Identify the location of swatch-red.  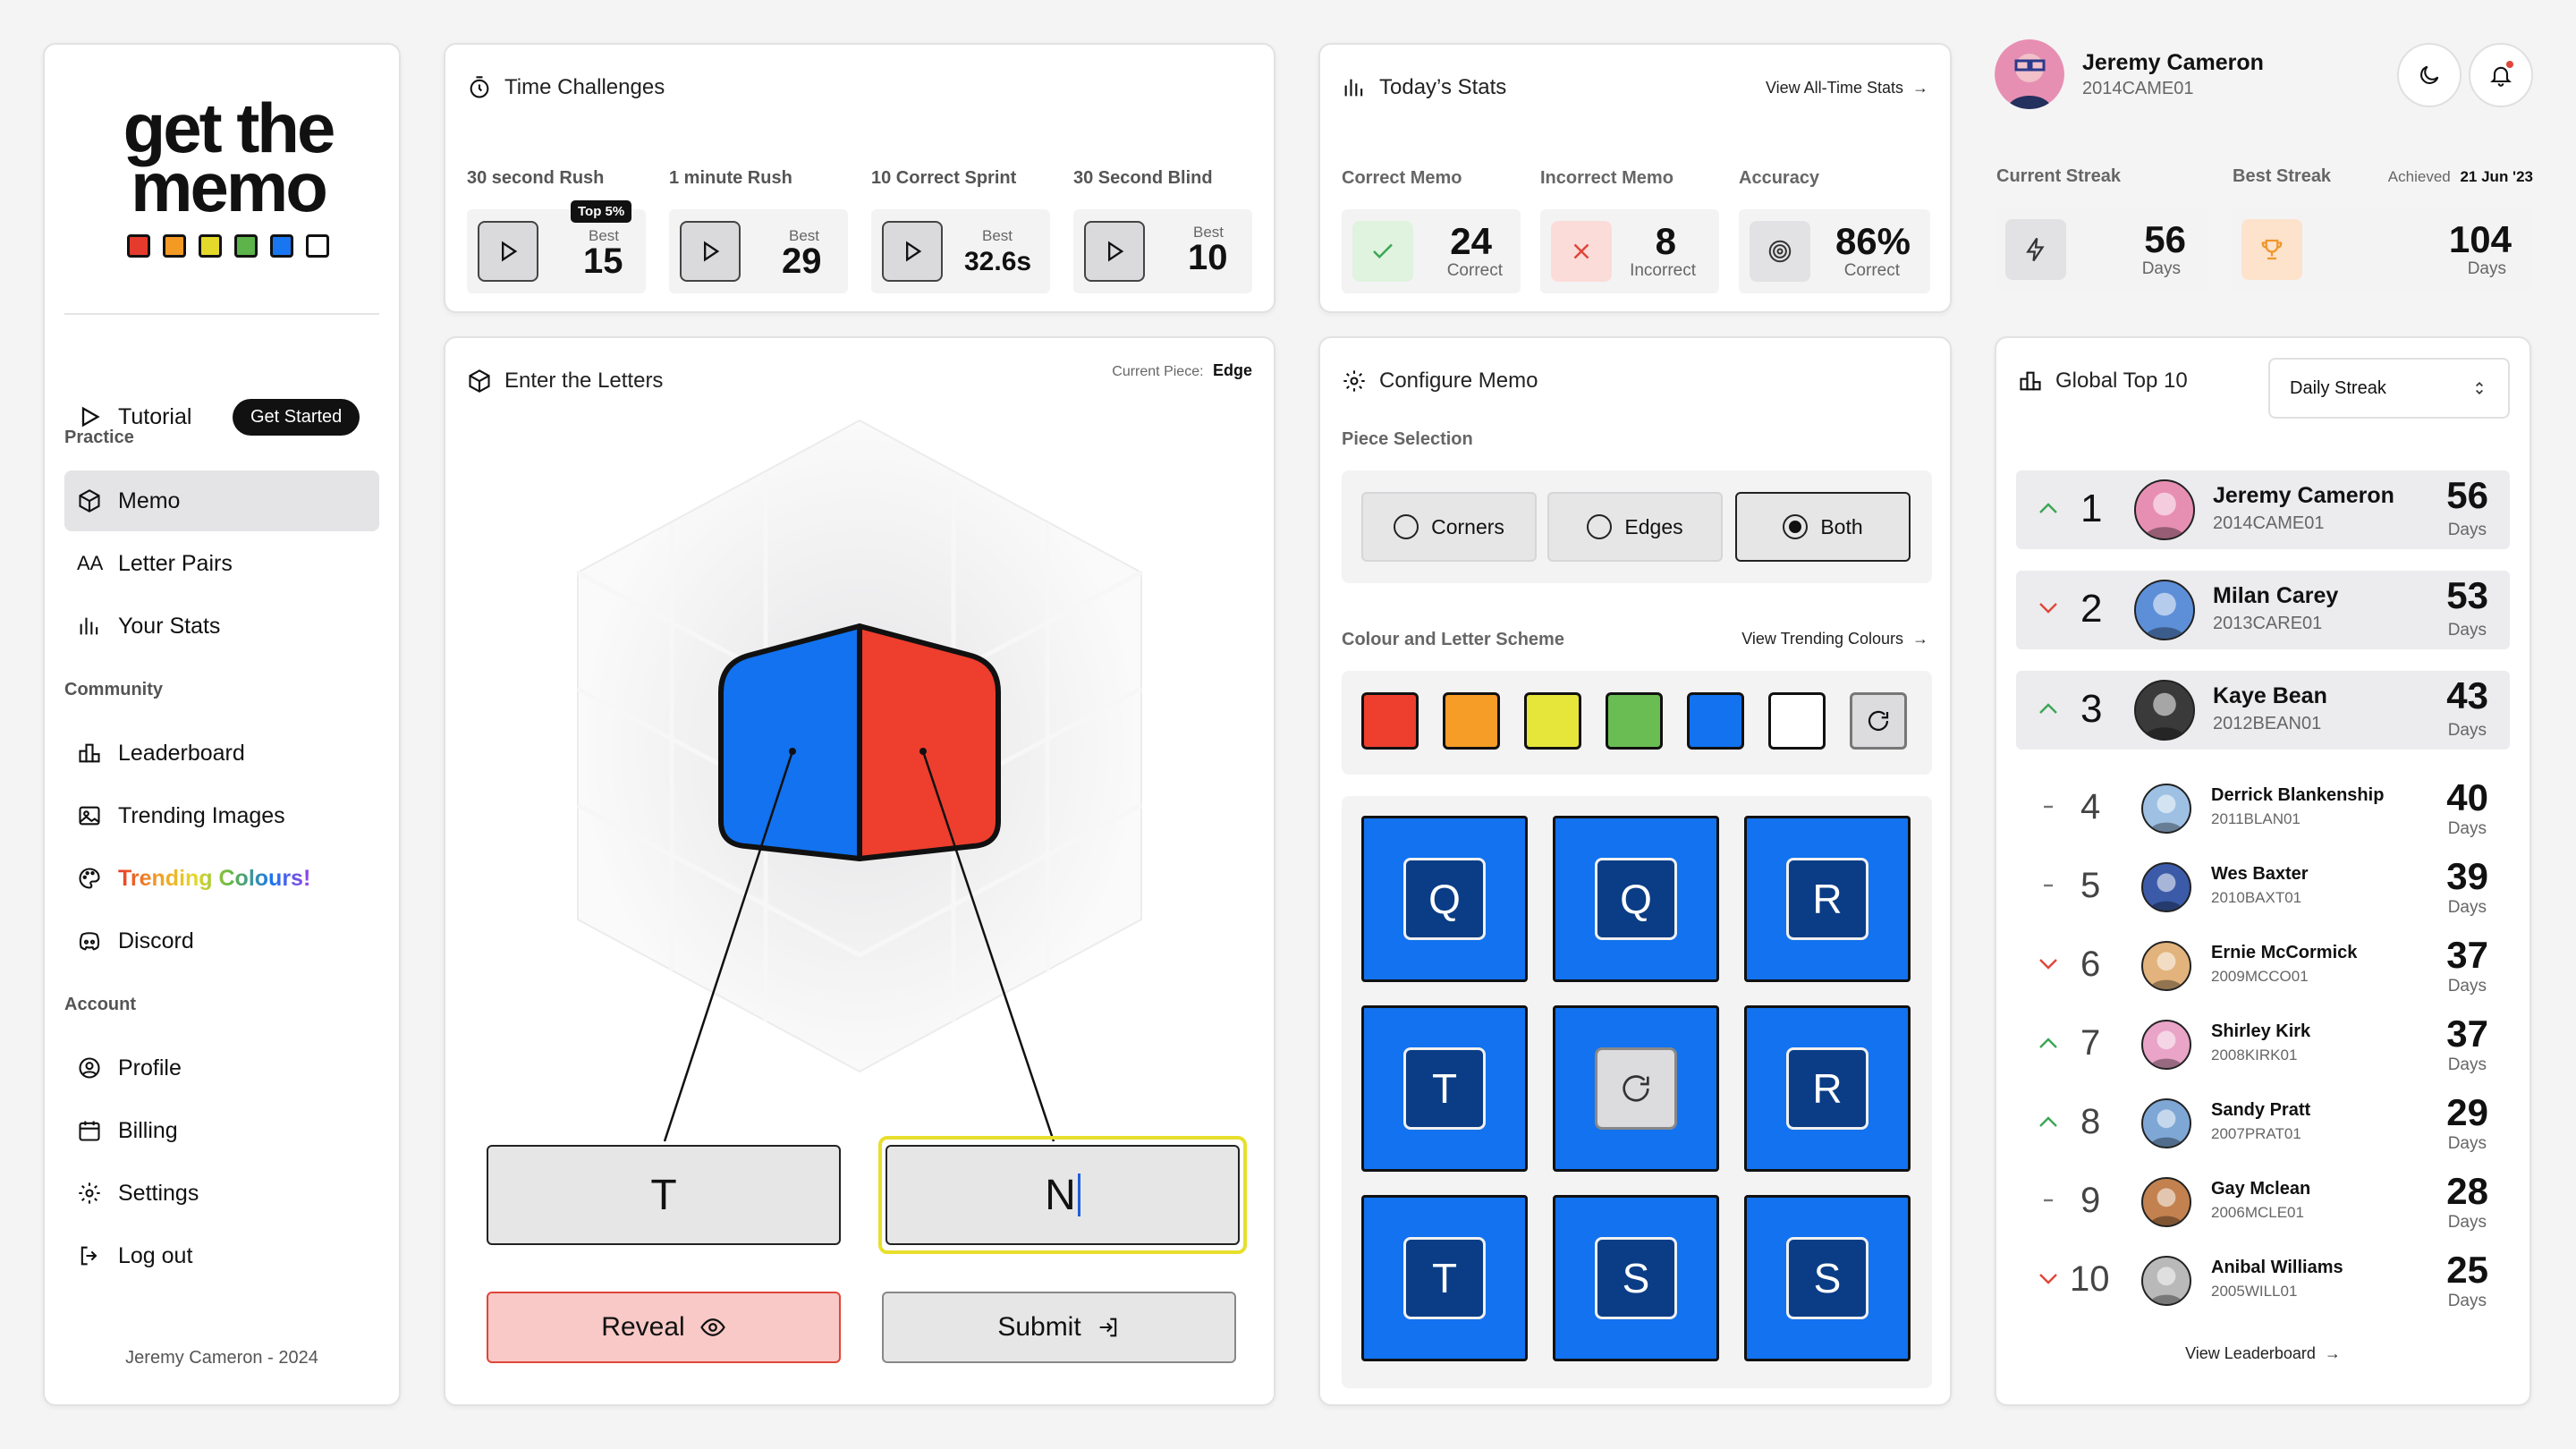
(1390, 721).